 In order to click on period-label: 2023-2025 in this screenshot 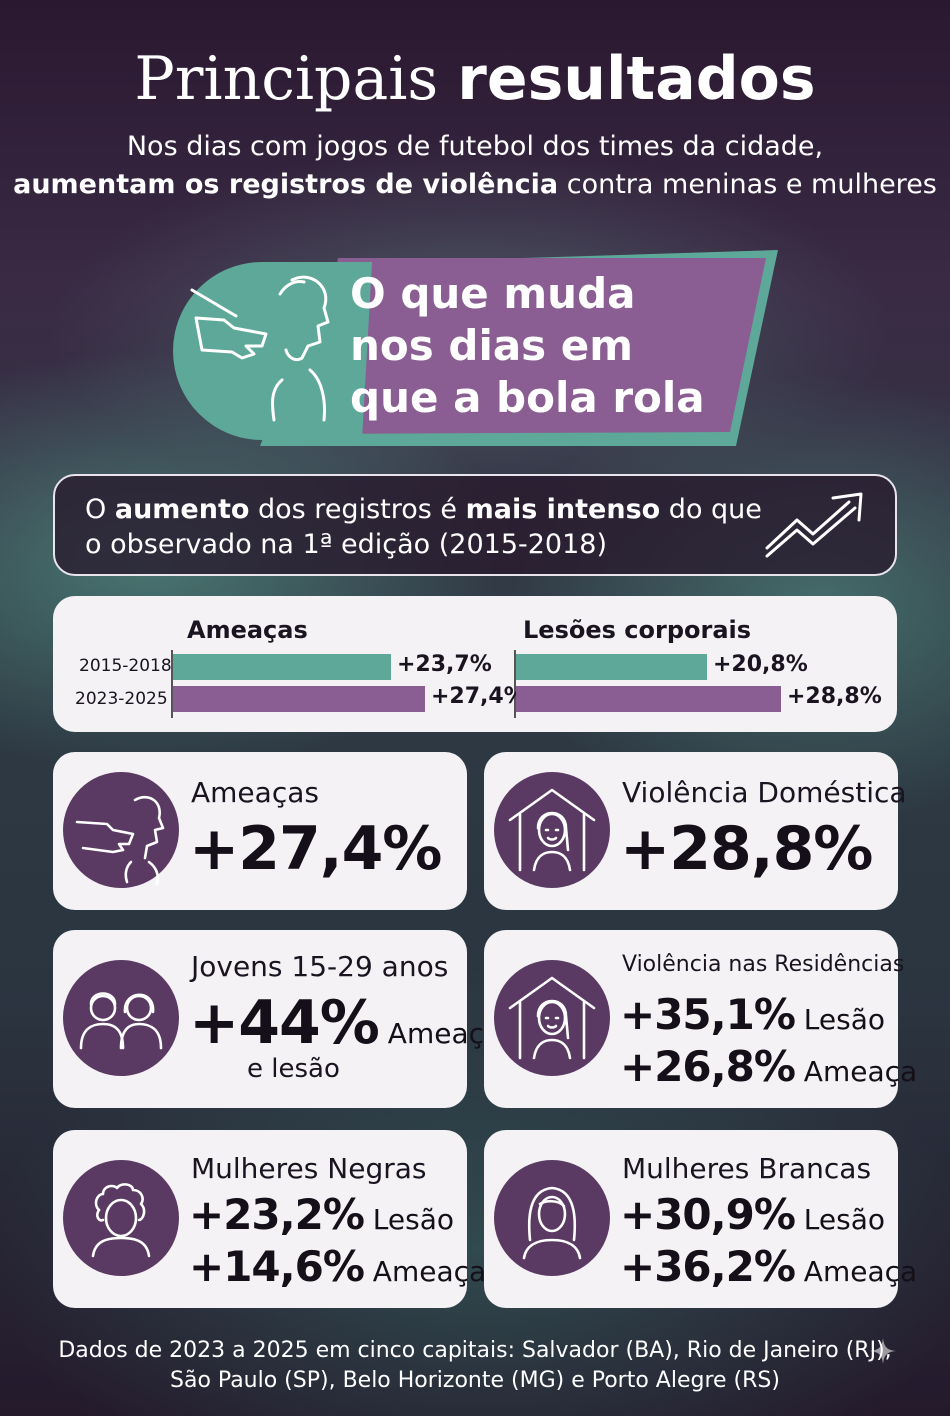, I will do `click(121, 699)`.